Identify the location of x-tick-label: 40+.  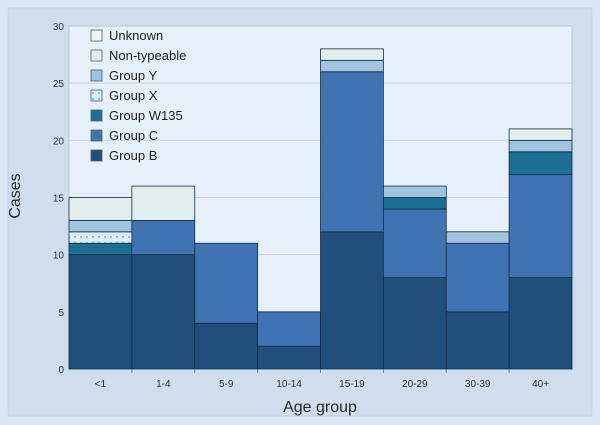
(540, 384).